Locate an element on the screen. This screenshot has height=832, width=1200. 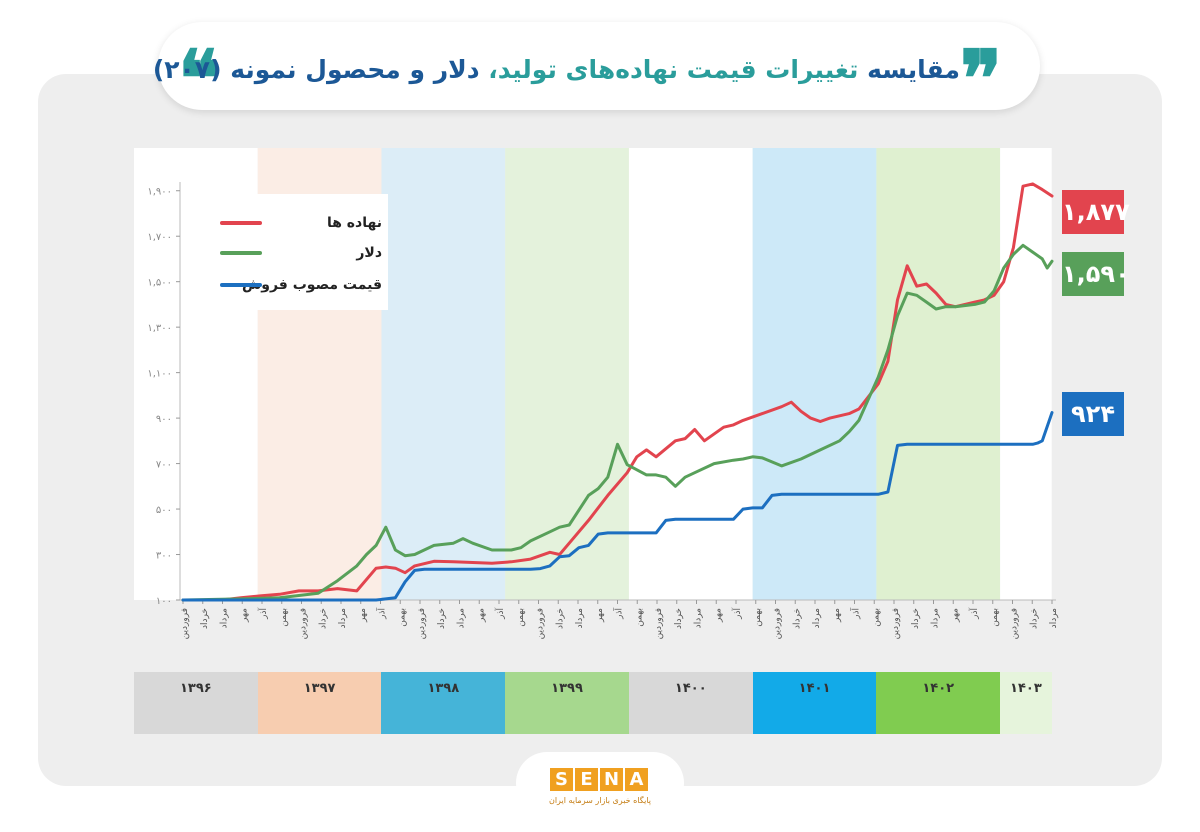
logo-letter: S is located at coordinates (561, 779).